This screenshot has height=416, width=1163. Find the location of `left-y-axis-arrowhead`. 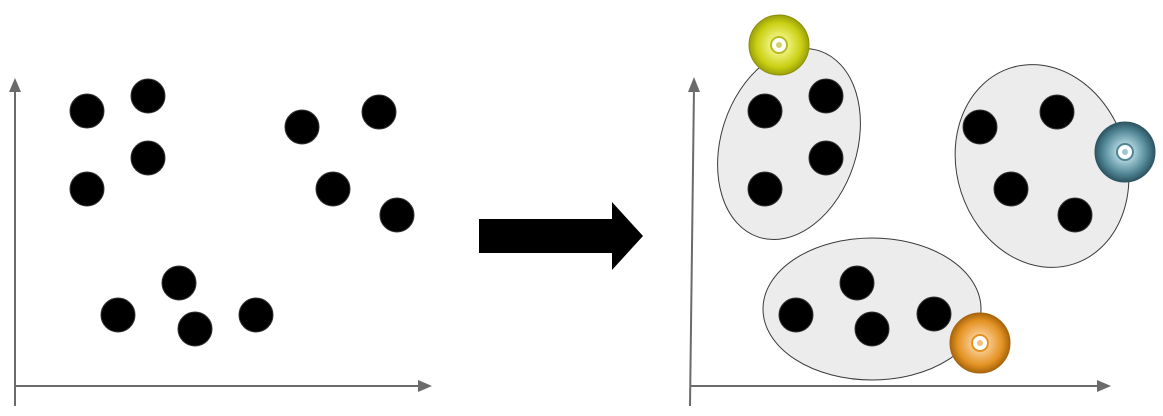

left-y-axis-arrowhead is located at coordinates (15, 85).